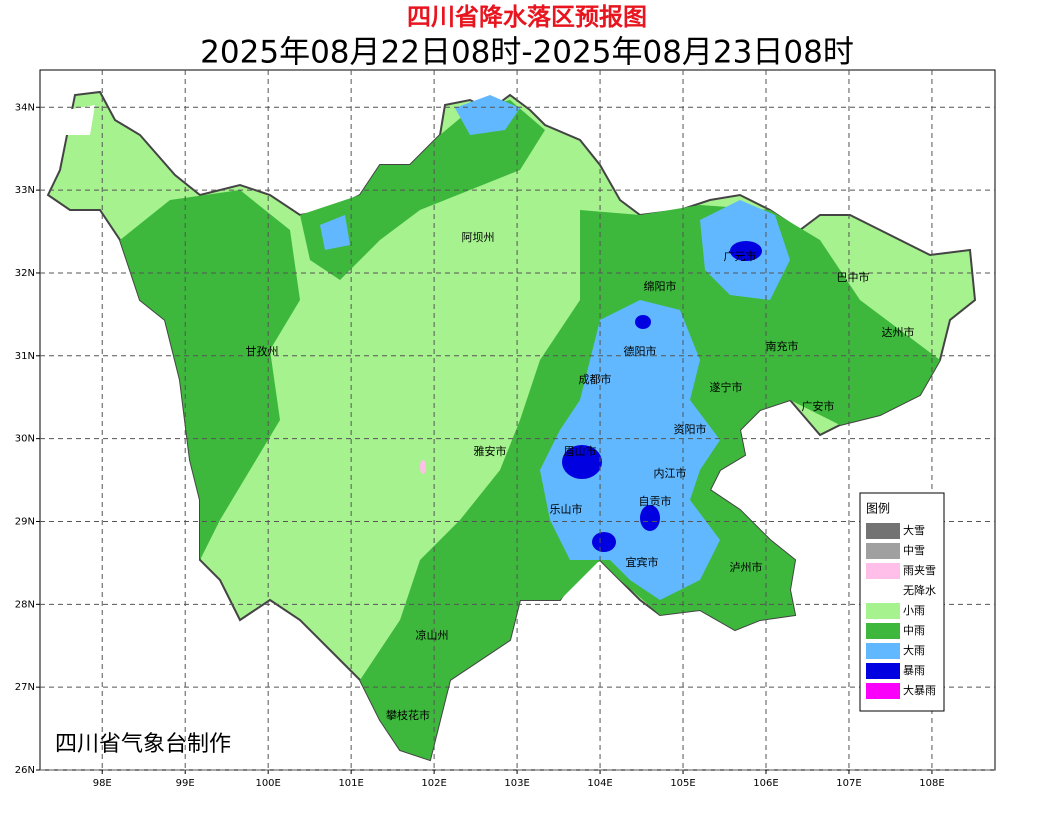 The height and width of the screenshot is (825, 1055). What do you see at coordinates (432, 635) in the screenshot?
I see `city-label: 凉山州` at bounding box center [432, 635].